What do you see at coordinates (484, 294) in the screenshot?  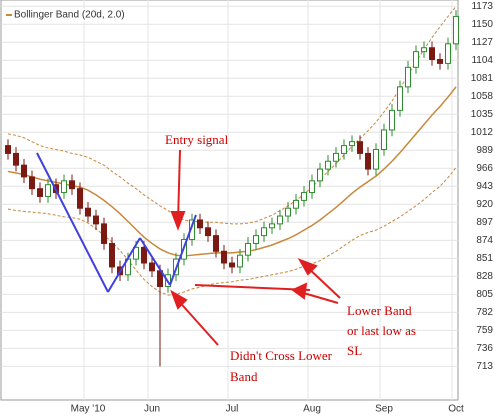 I see `y-tick-label: 805` at bounding box center [484, 294].